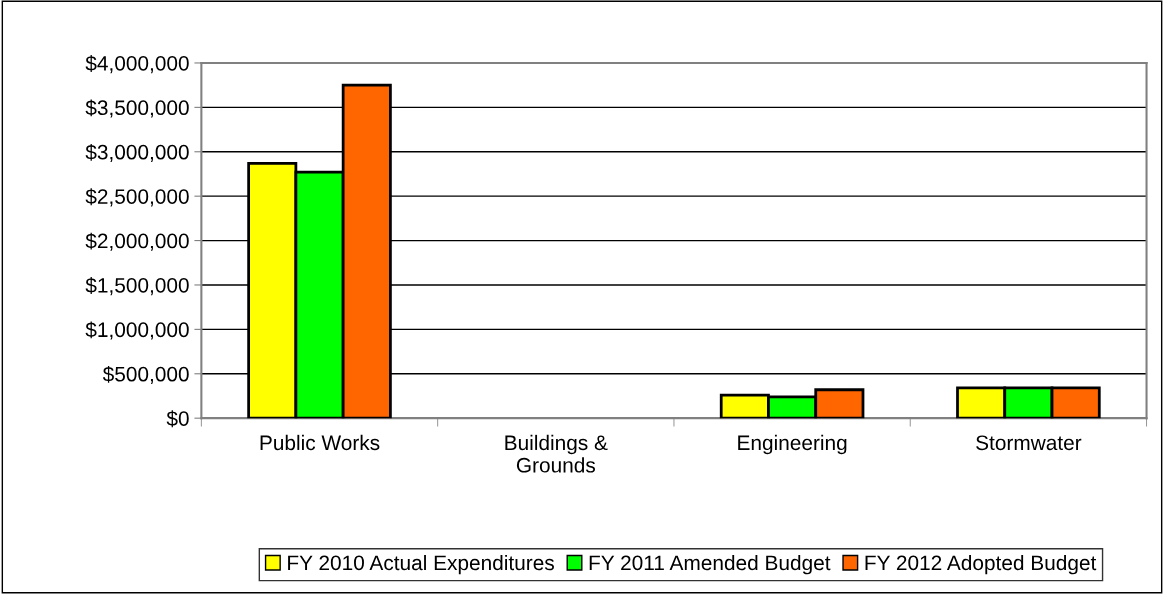 The width and height of the screenshot is (1164, 594). What do you see at coordinates (137, 64) in the screenshot?
I see `y-tick-label: $4,000,000` at bounding box center [137, 64].